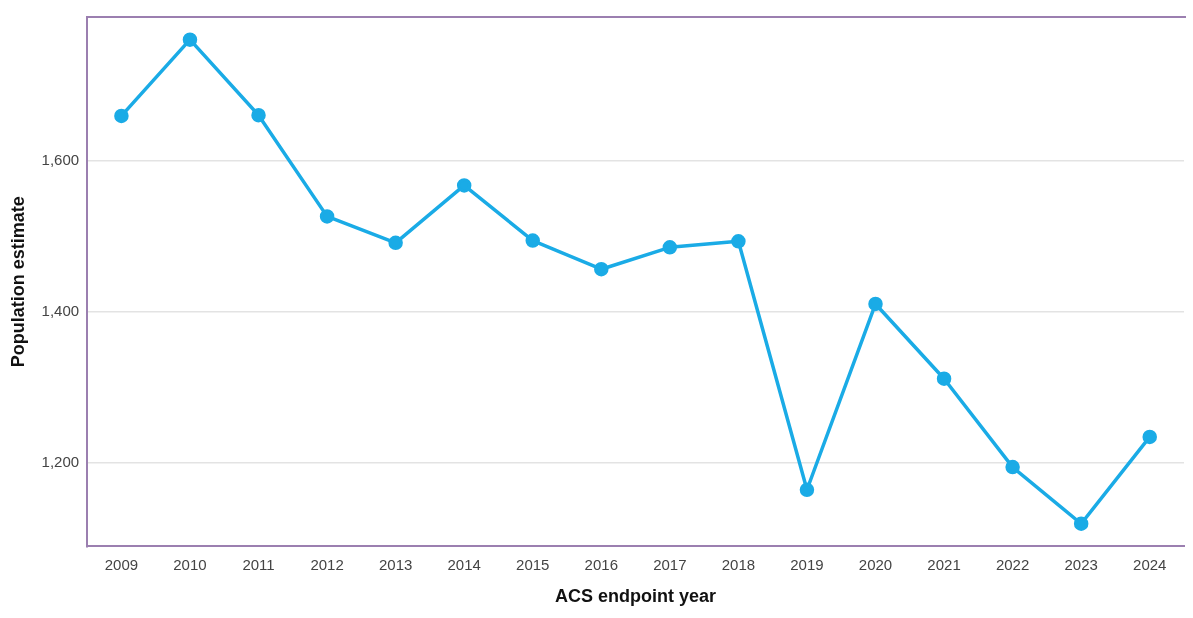 The width and height of the screenshot is (1193, 618). Describe the element at coordinates (258, 564) in the screenshot. I see `x-tick-label: 2011` at that location.